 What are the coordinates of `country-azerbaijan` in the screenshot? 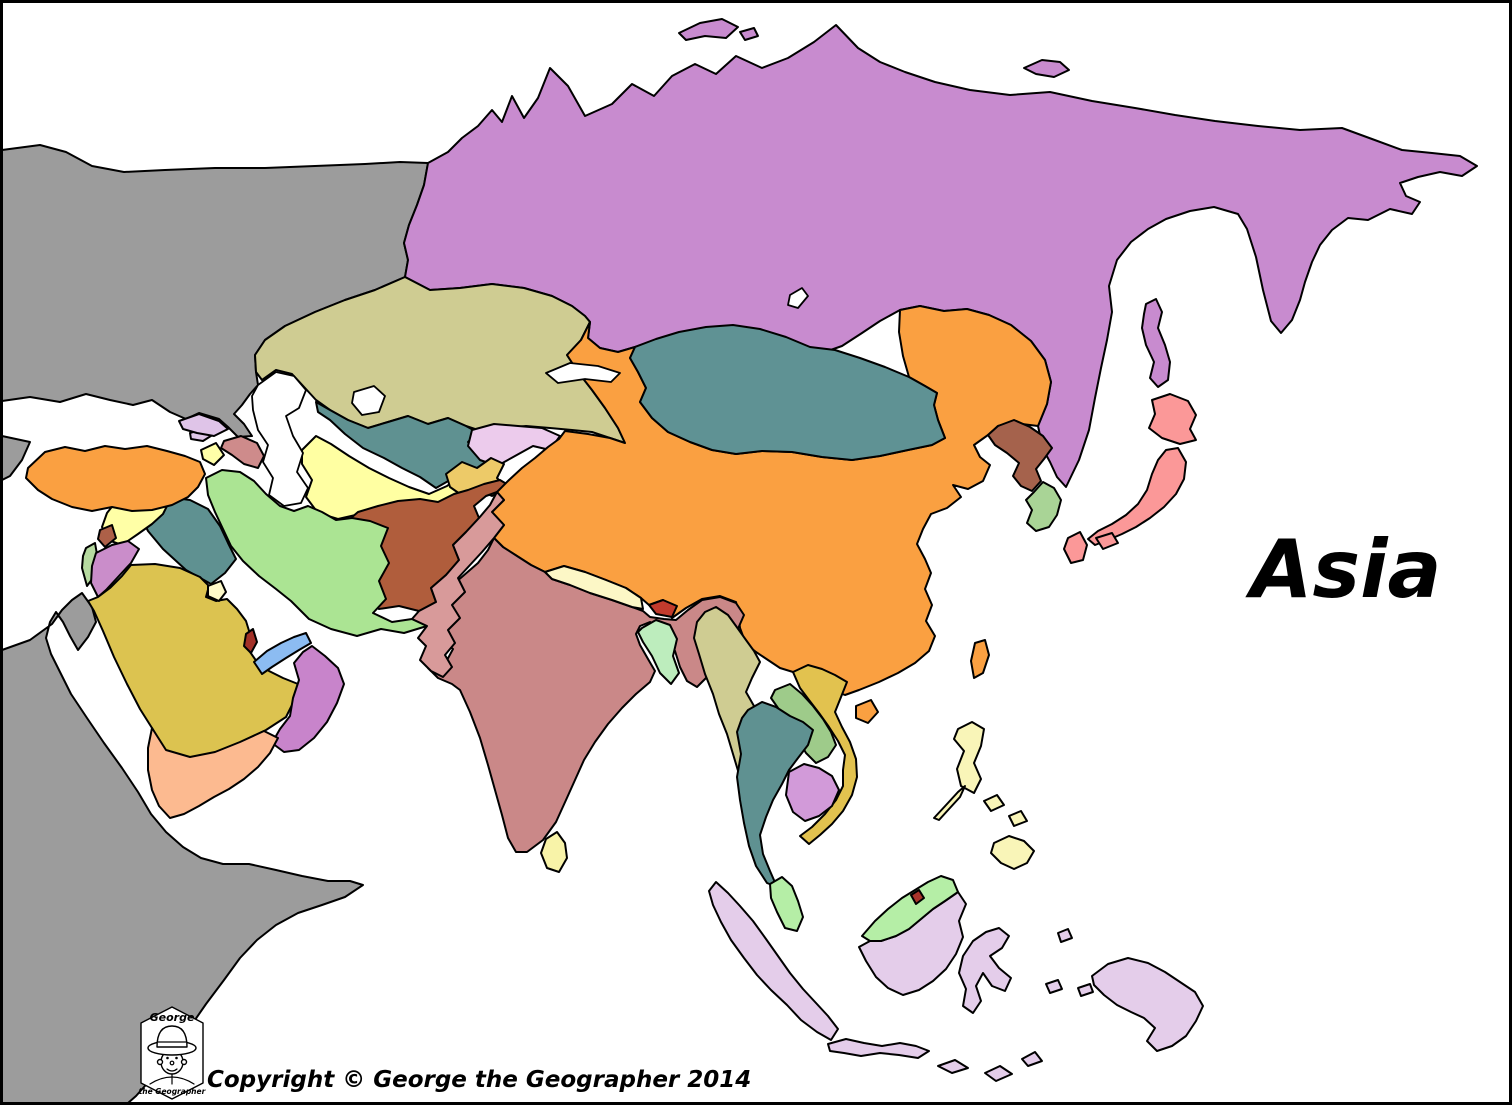 It's located at (242, 452).